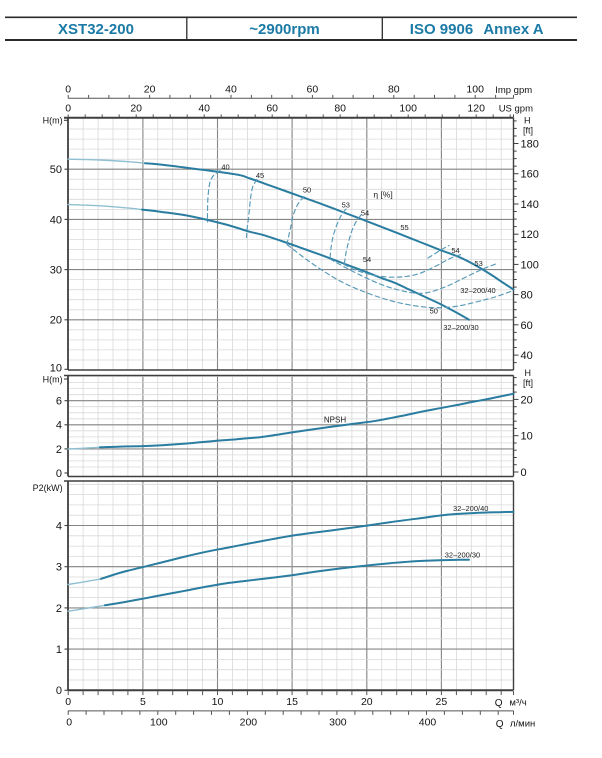  I want to click on svg-text: 55, so click(404, 227).